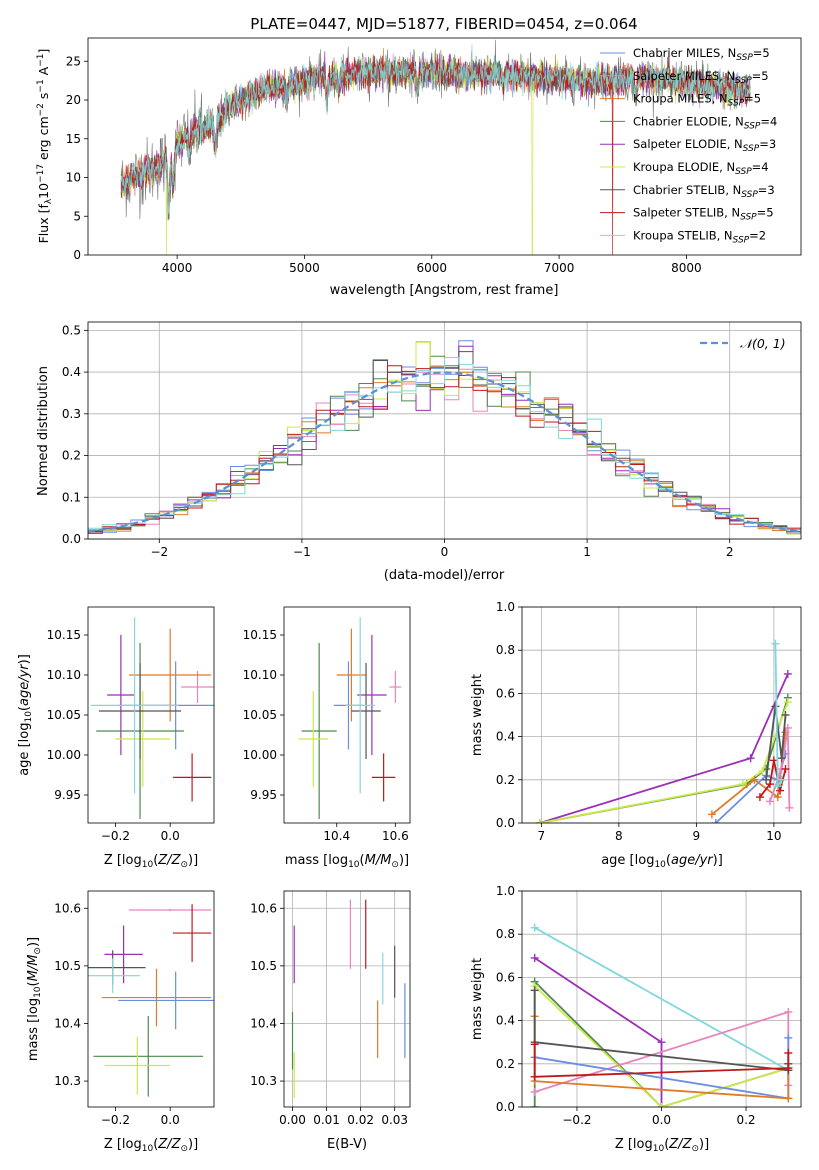 The image size is (819, 1170). Describe the element at coordinates (73, 139) in the screenshot. I see `y-tick-label: 15` at that location.